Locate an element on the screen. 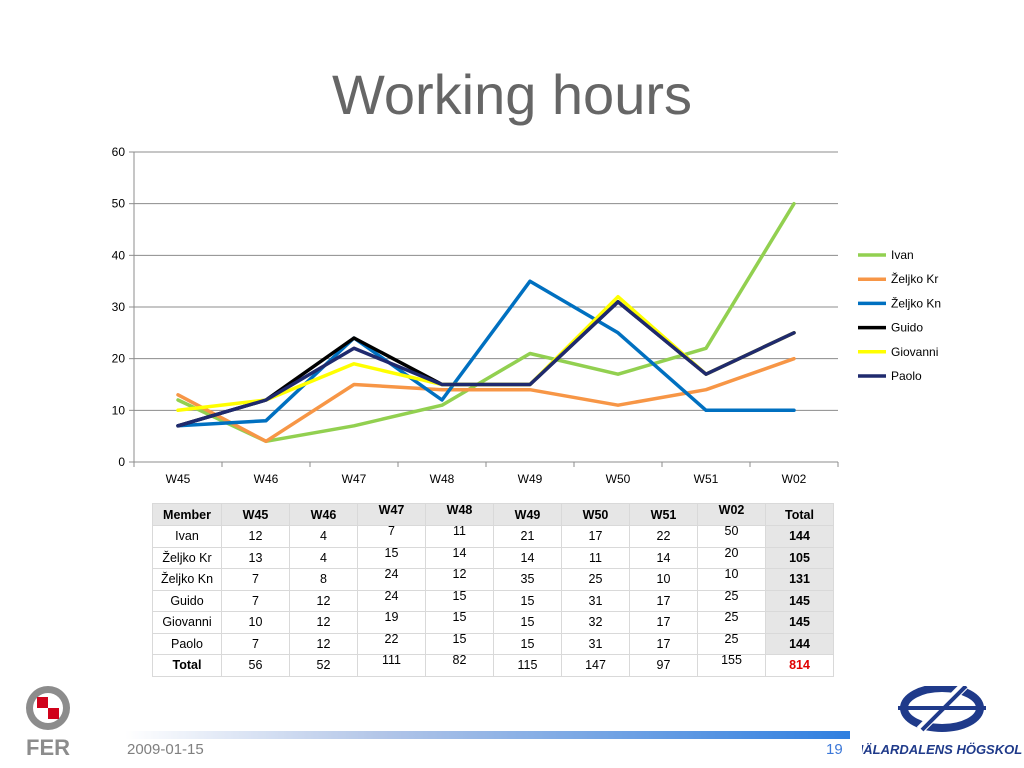 The height and width of the screenshot is (768, 1024). table-header-cell: W50 is located at coordinates (595, 514).